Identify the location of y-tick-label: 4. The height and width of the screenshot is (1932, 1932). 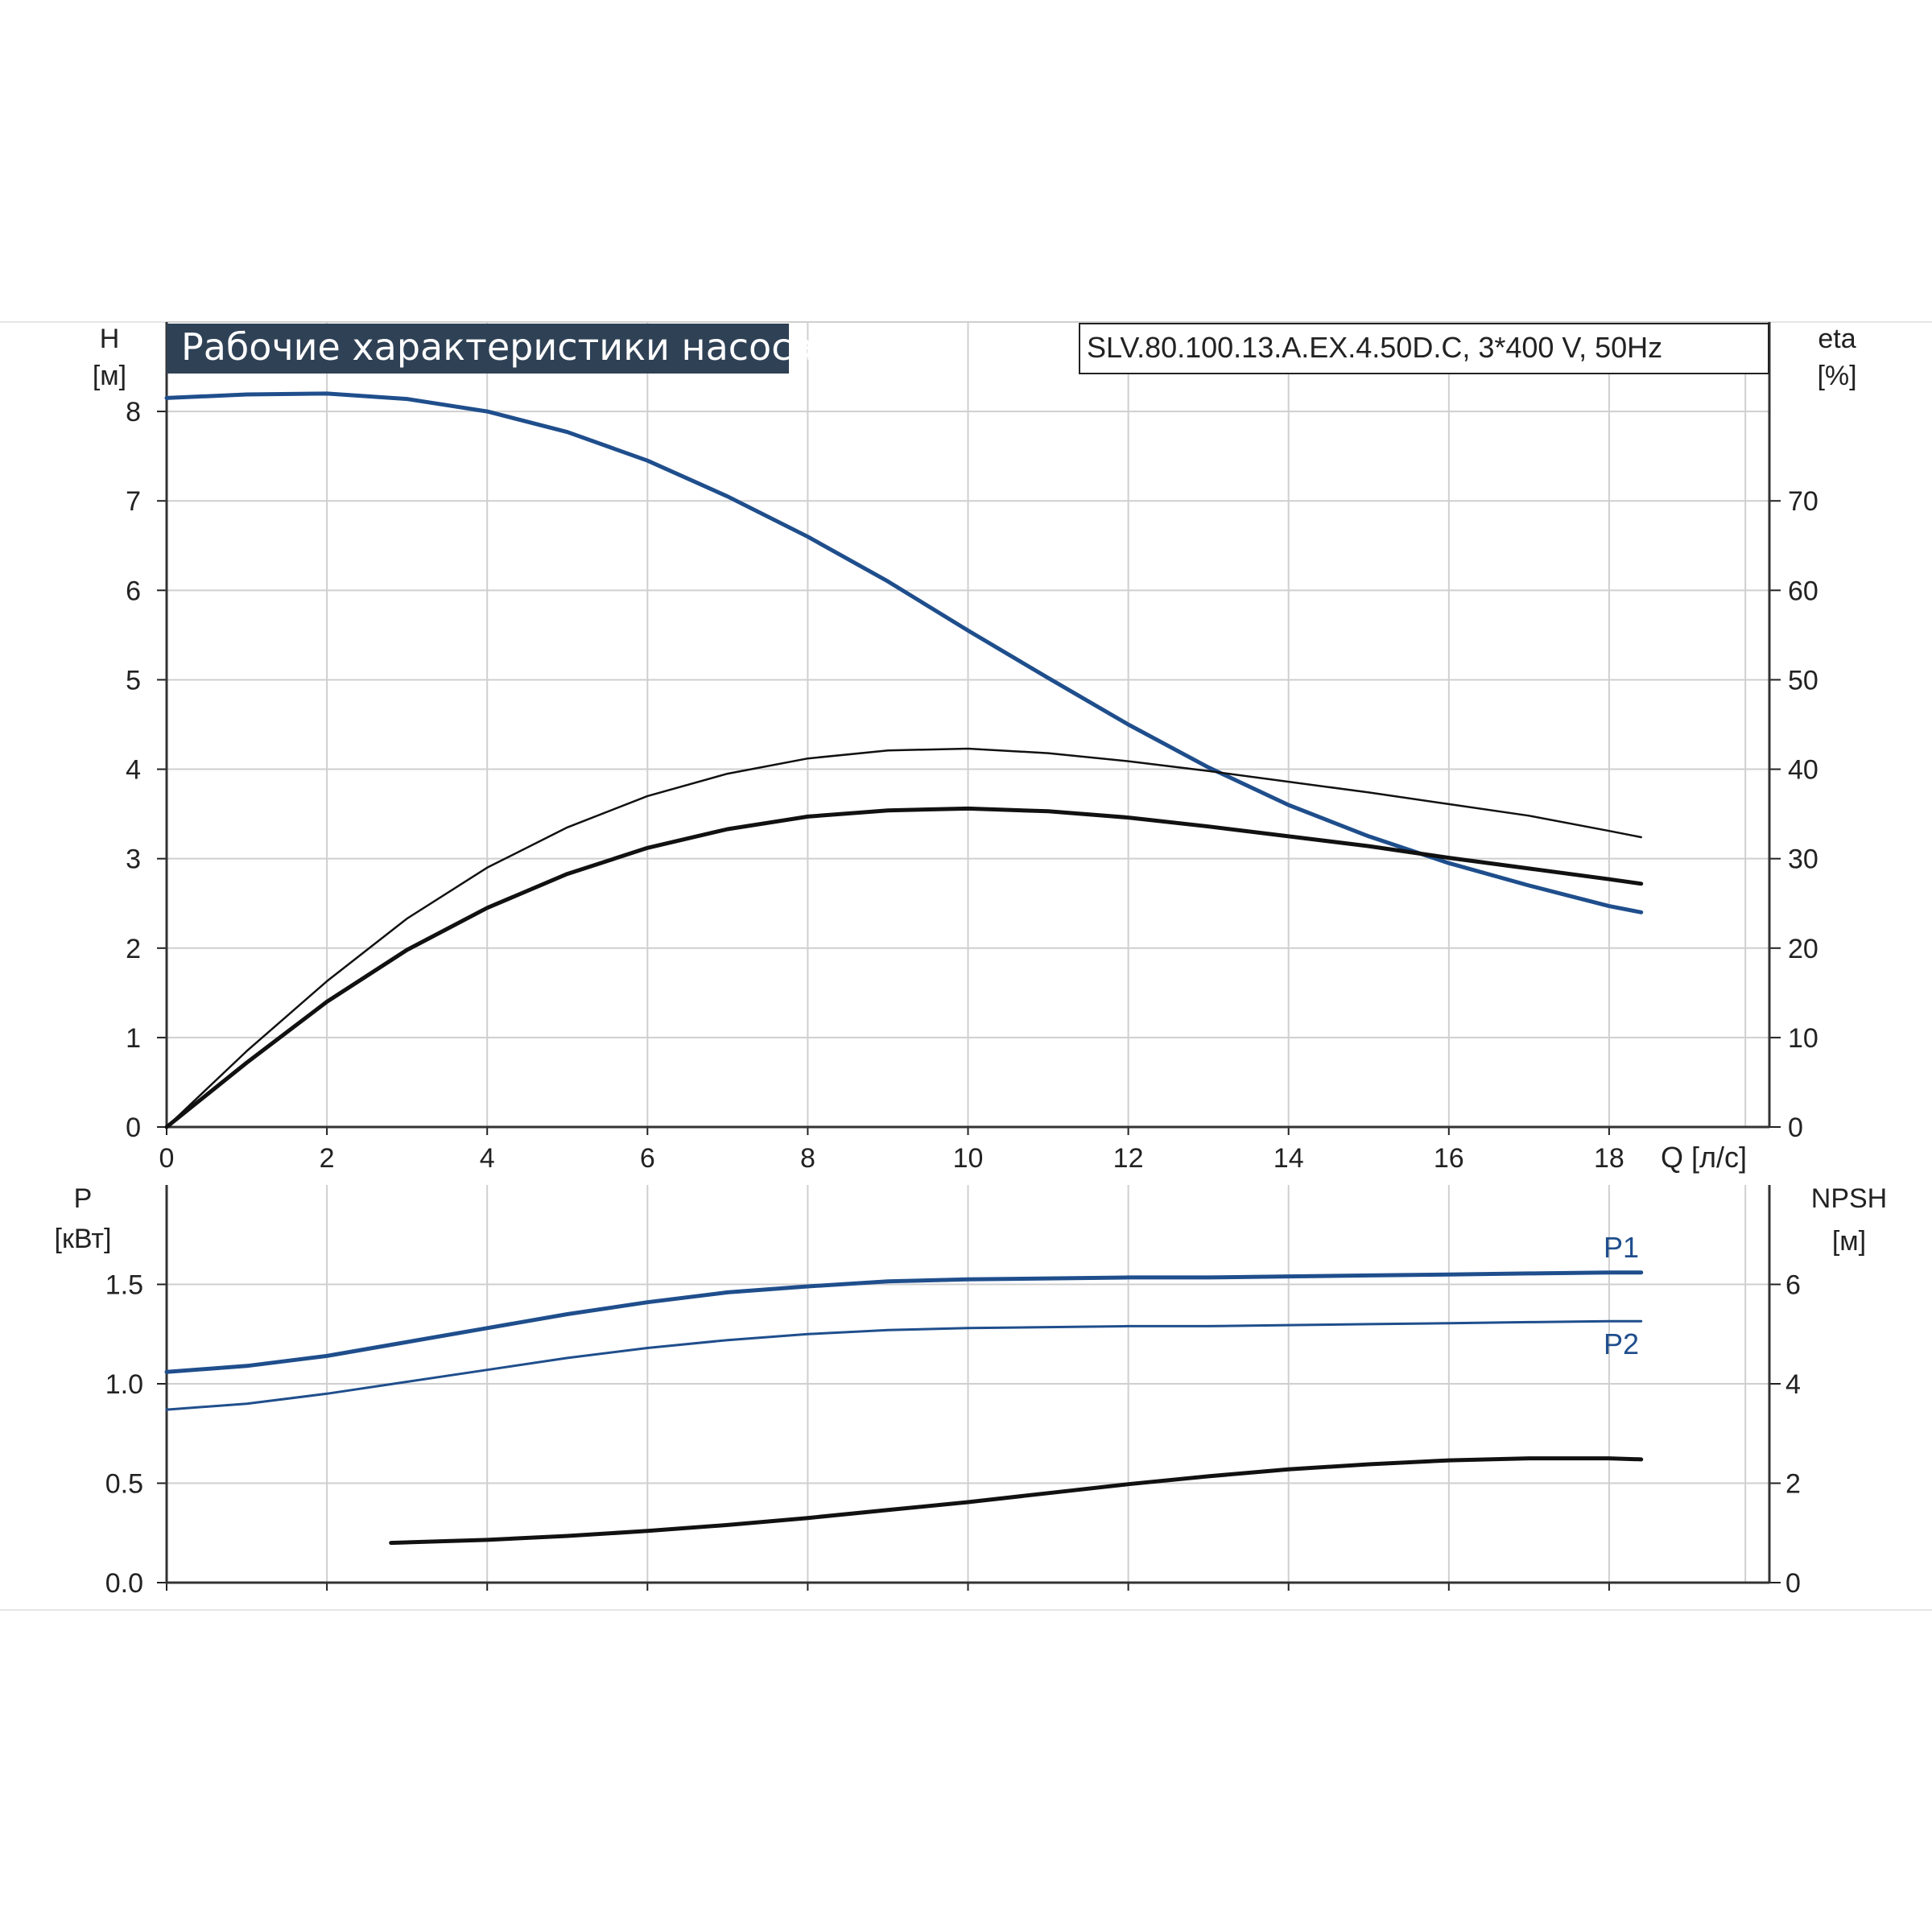
(133, 770).